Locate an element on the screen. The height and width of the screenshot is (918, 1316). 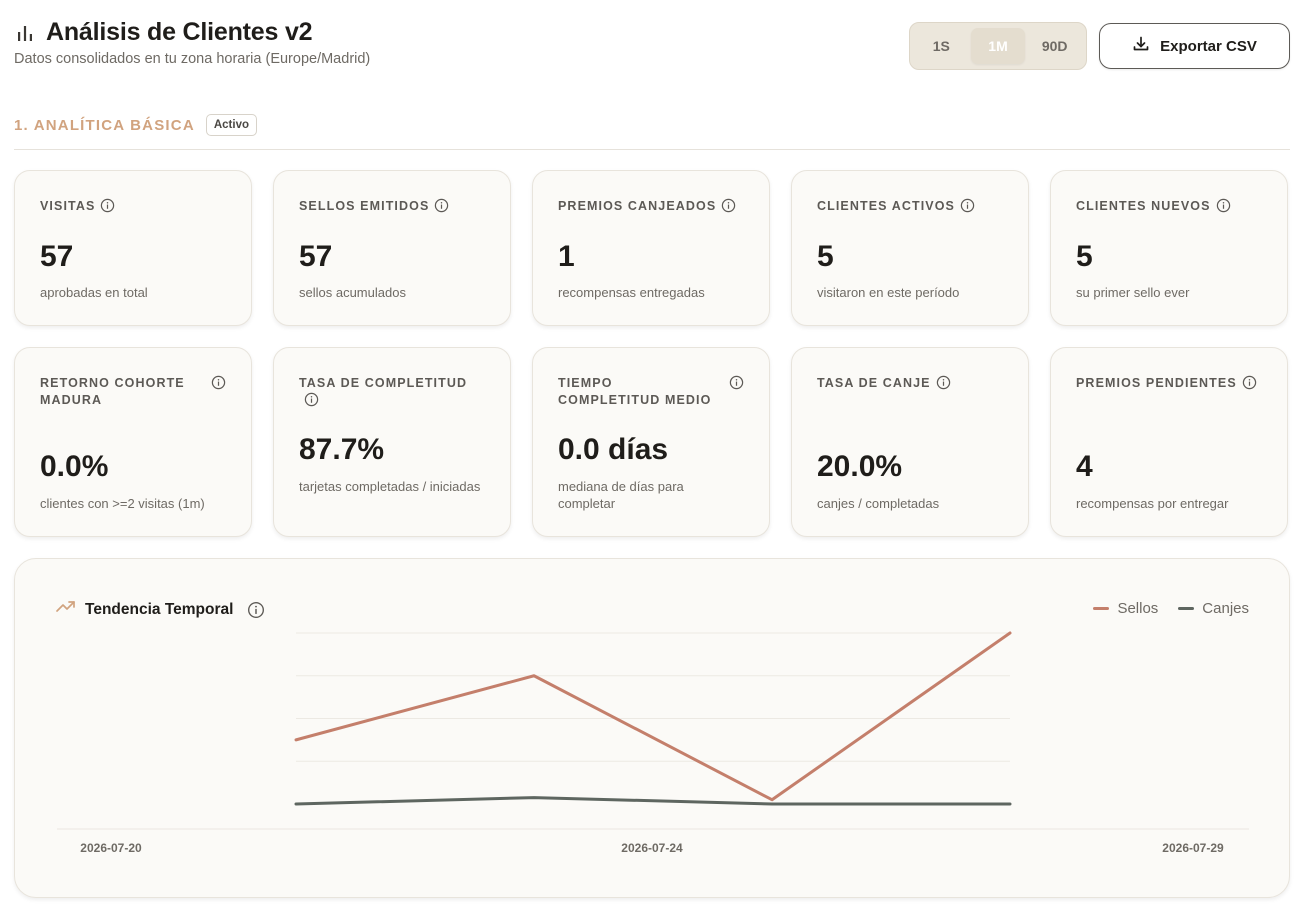
legend-item-sellos: Sellos is located at coordinates (1125, 608).